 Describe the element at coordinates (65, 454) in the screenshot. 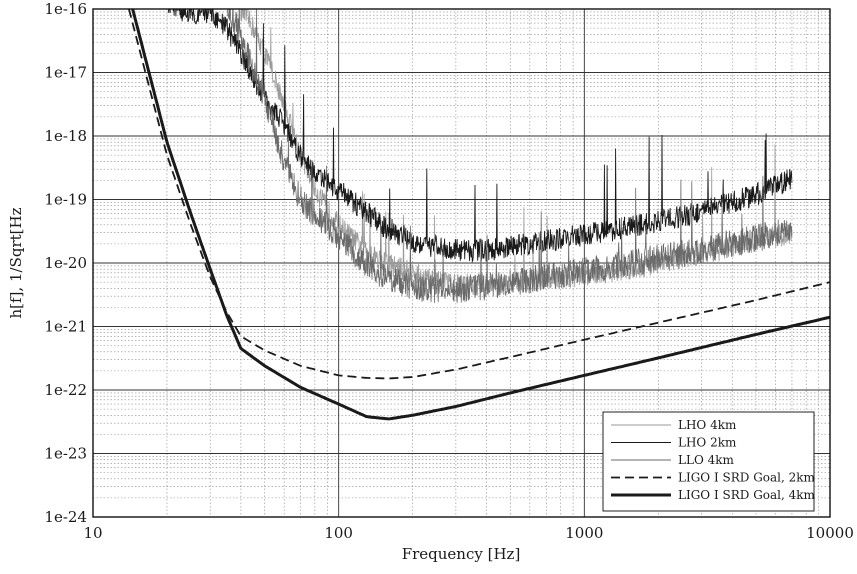

I see `y-tick-label: 1e-23` at that location.